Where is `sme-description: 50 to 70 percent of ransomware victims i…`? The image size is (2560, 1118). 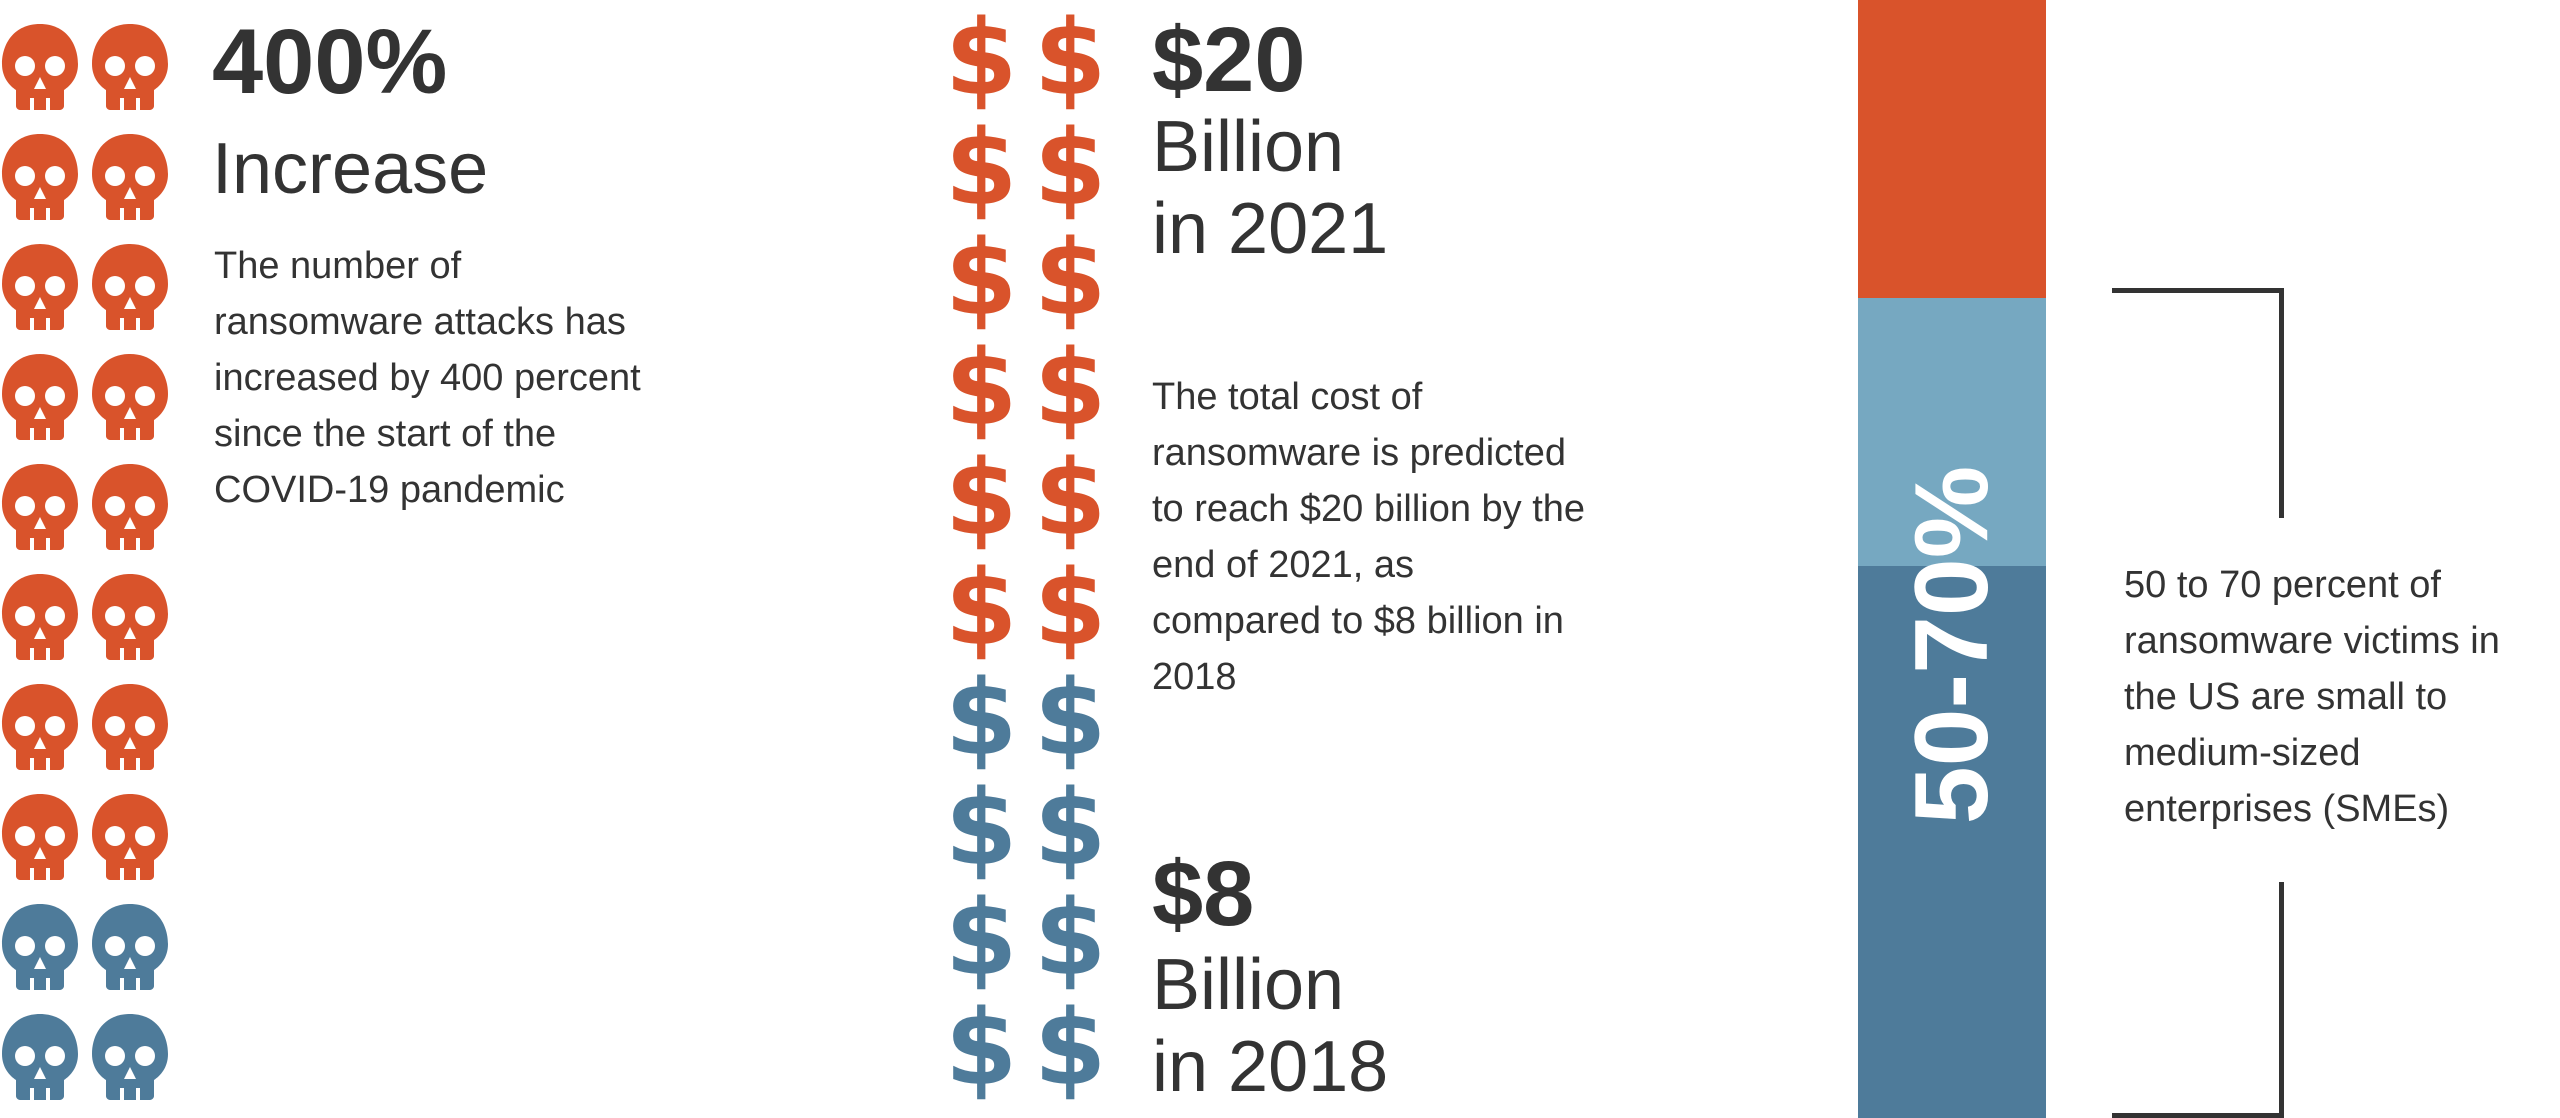
sme-description: 50 to 70 percent of ransomware victims i… is located at coordinates (2312, 697).